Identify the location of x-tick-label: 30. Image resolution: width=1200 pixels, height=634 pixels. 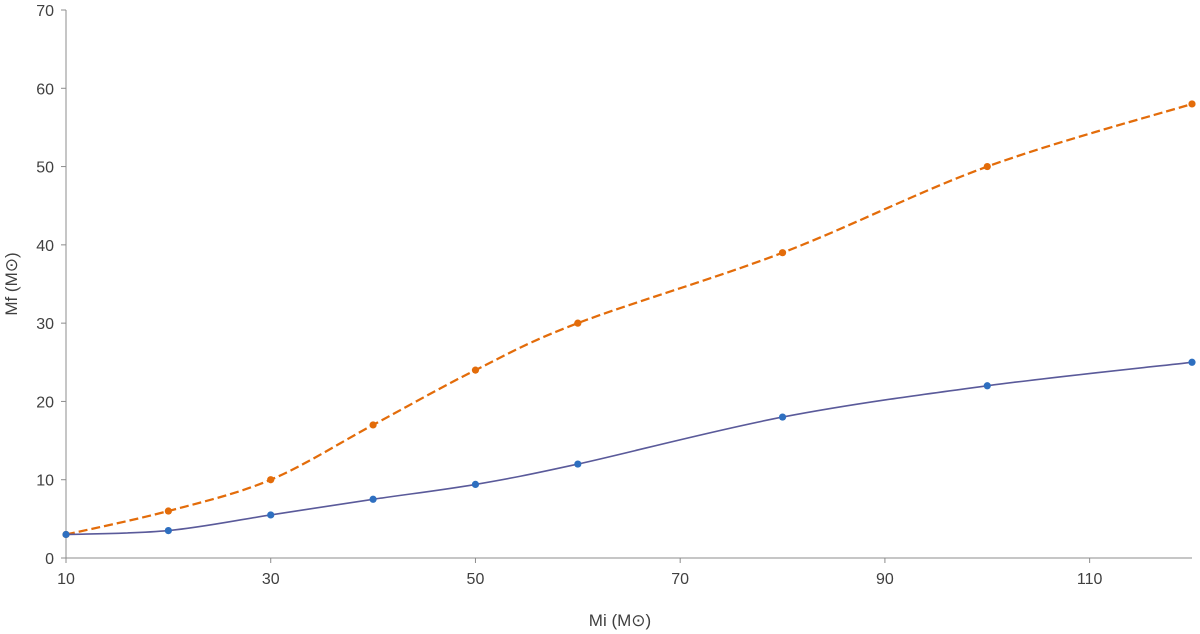
(271, 579).